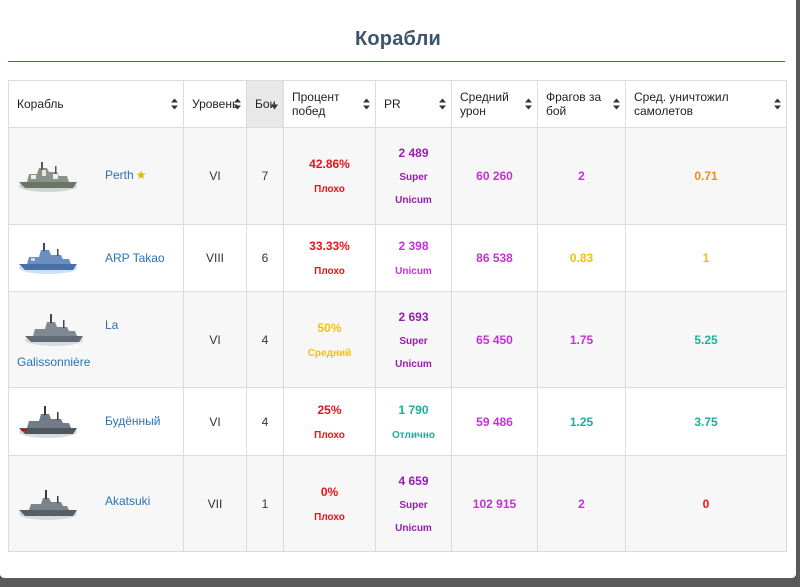 This screenshot has width=800, height=587. Describe the element at coordinates (96, 104) in the screenshot. I see `column-header-ship: Корабль` at that location.